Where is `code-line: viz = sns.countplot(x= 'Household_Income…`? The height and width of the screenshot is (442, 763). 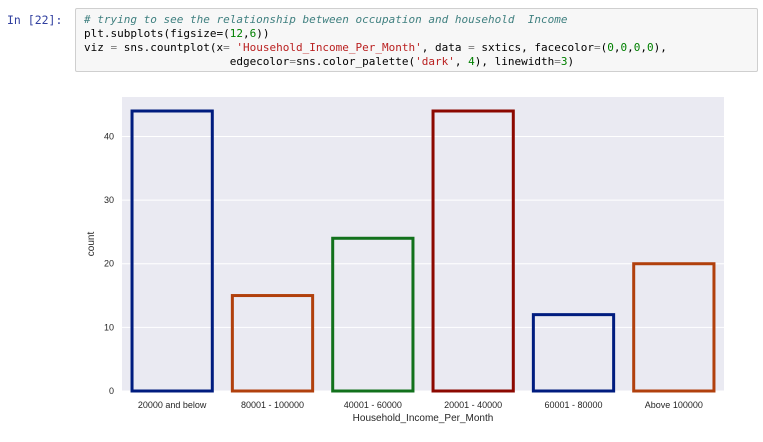 code-line: viz = sns.countplot(x= 'Household_Income… is located at coordinates (375, 48).